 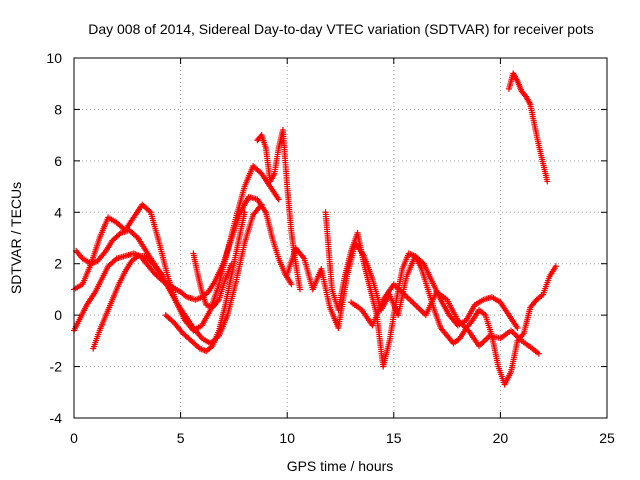 What do you see at coordinates (74, 438) in the screenshot?
I see `x-tick-label: 0` at bounding box center [74, 438].